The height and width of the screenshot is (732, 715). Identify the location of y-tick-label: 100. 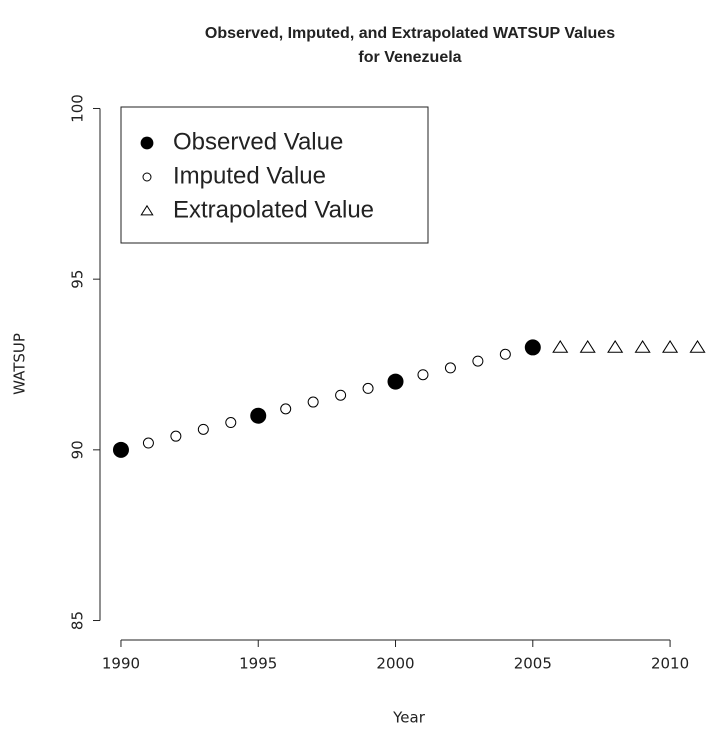
(78, 108).